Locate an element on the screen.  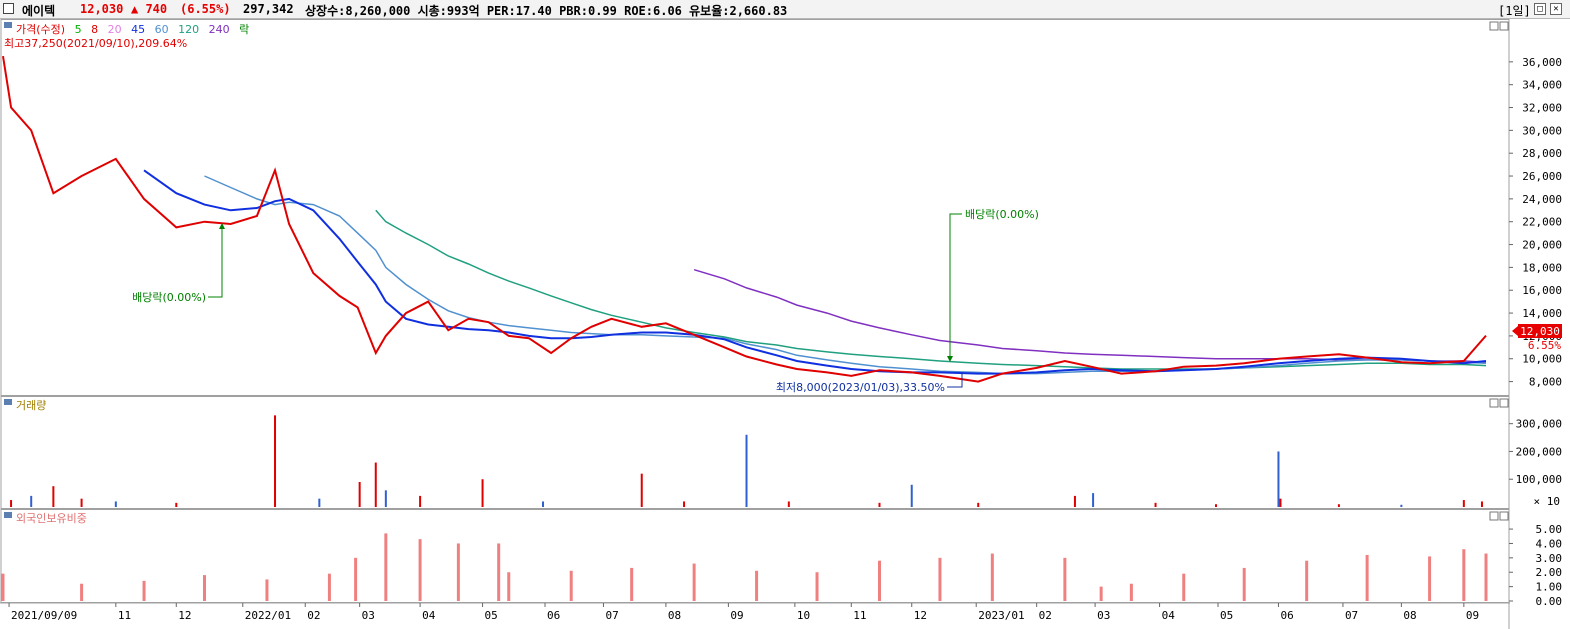
stock-change-pct: (6.55%) is located at coordinates (205, 9).